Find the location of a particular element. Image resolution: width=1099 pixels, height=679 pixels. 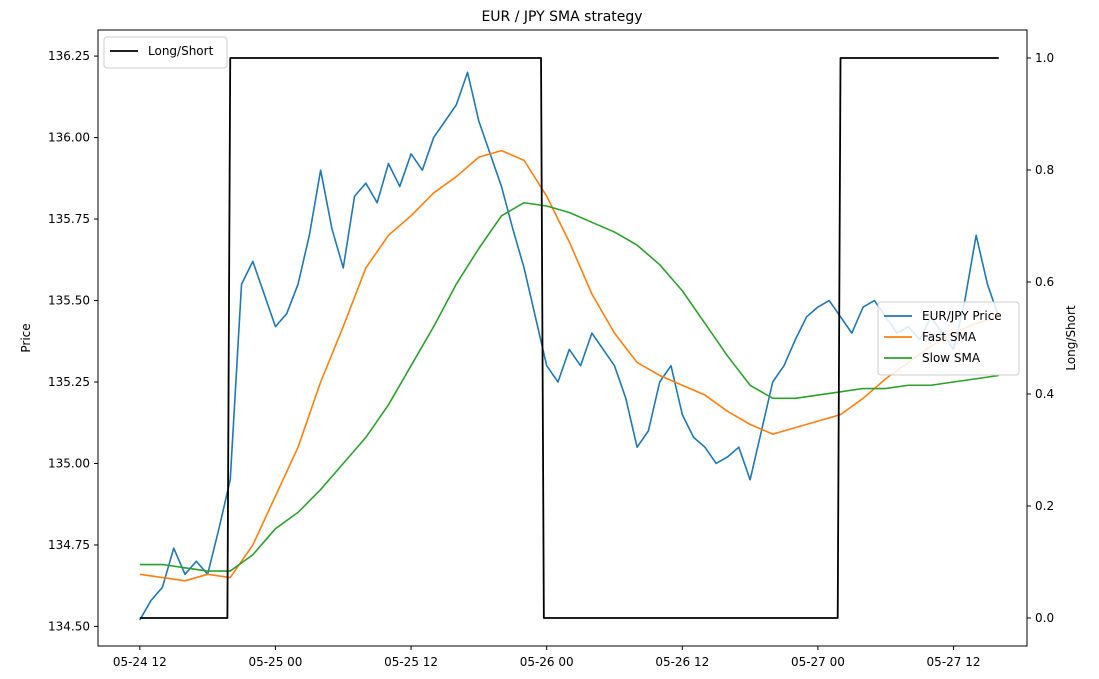

y2-tick-label: 0.2 is located at coordinates (1044, 506).